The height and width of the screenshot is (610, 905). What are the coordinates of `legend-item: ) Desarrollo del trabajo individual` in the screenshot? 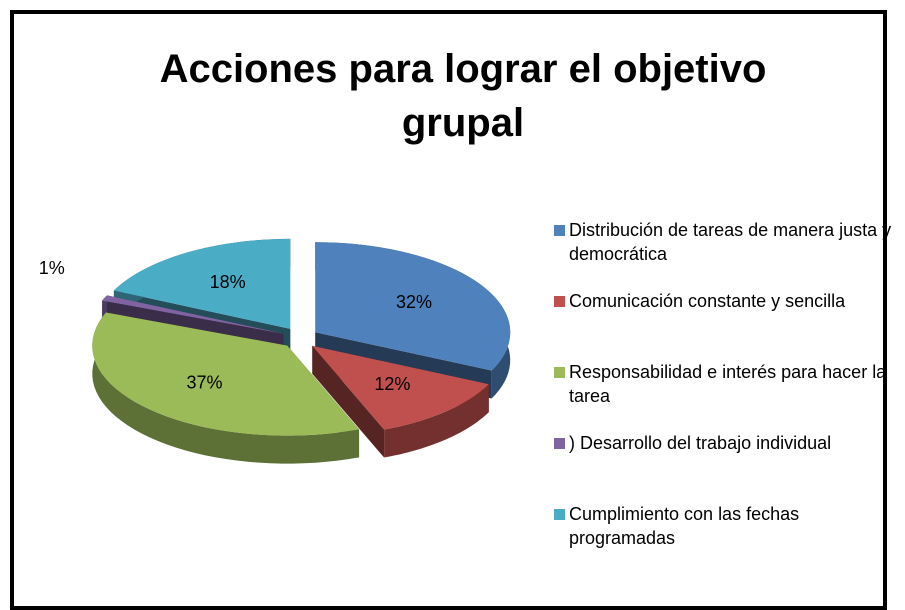 It's located at (724, 466).